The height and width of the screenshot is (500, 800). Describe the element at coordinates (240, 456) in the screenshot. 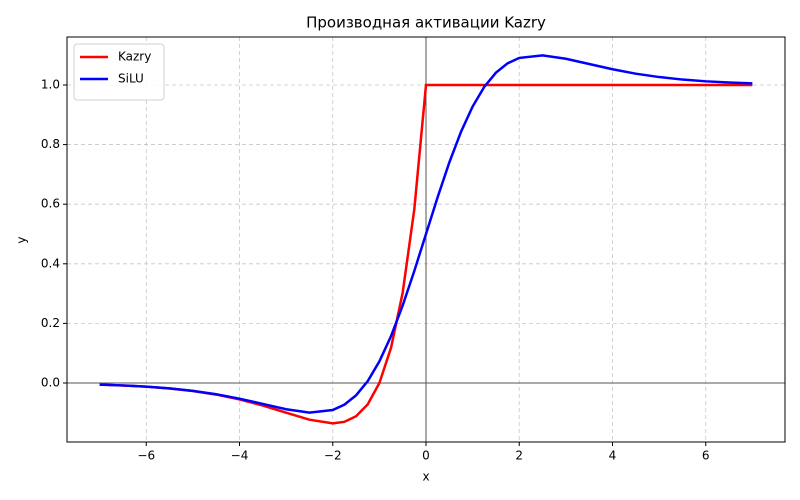

I see `x-tick-label: −4` at that location.